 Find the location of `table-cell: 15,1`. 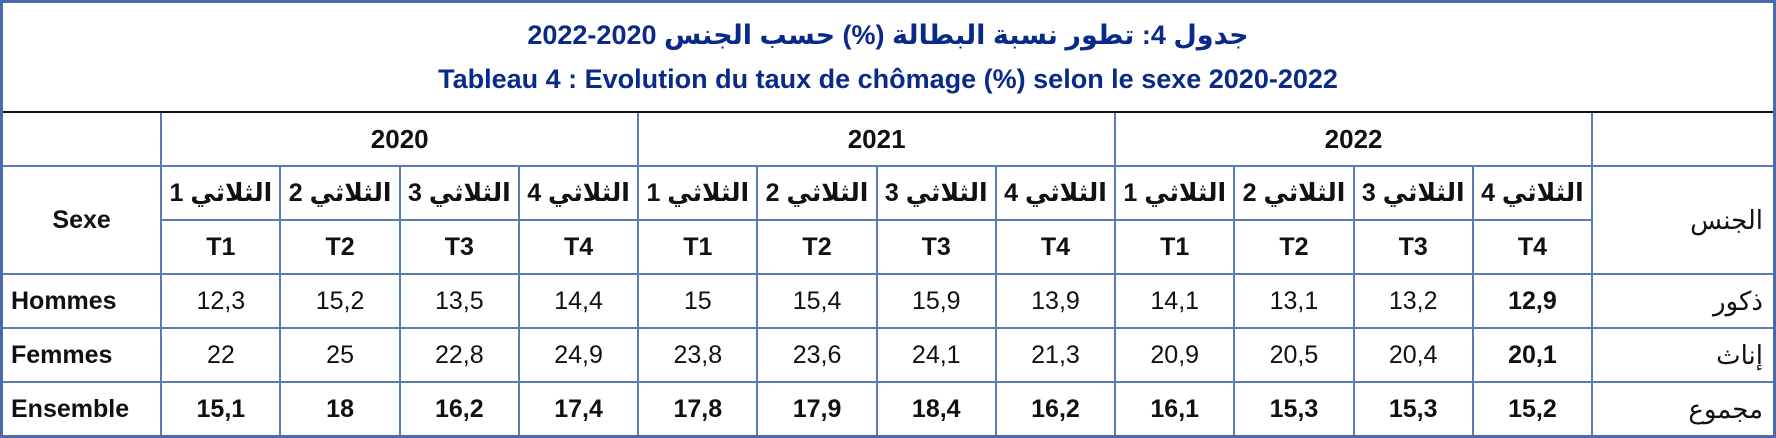

table-cell: 15,1 is located at coordinates (221, 409).